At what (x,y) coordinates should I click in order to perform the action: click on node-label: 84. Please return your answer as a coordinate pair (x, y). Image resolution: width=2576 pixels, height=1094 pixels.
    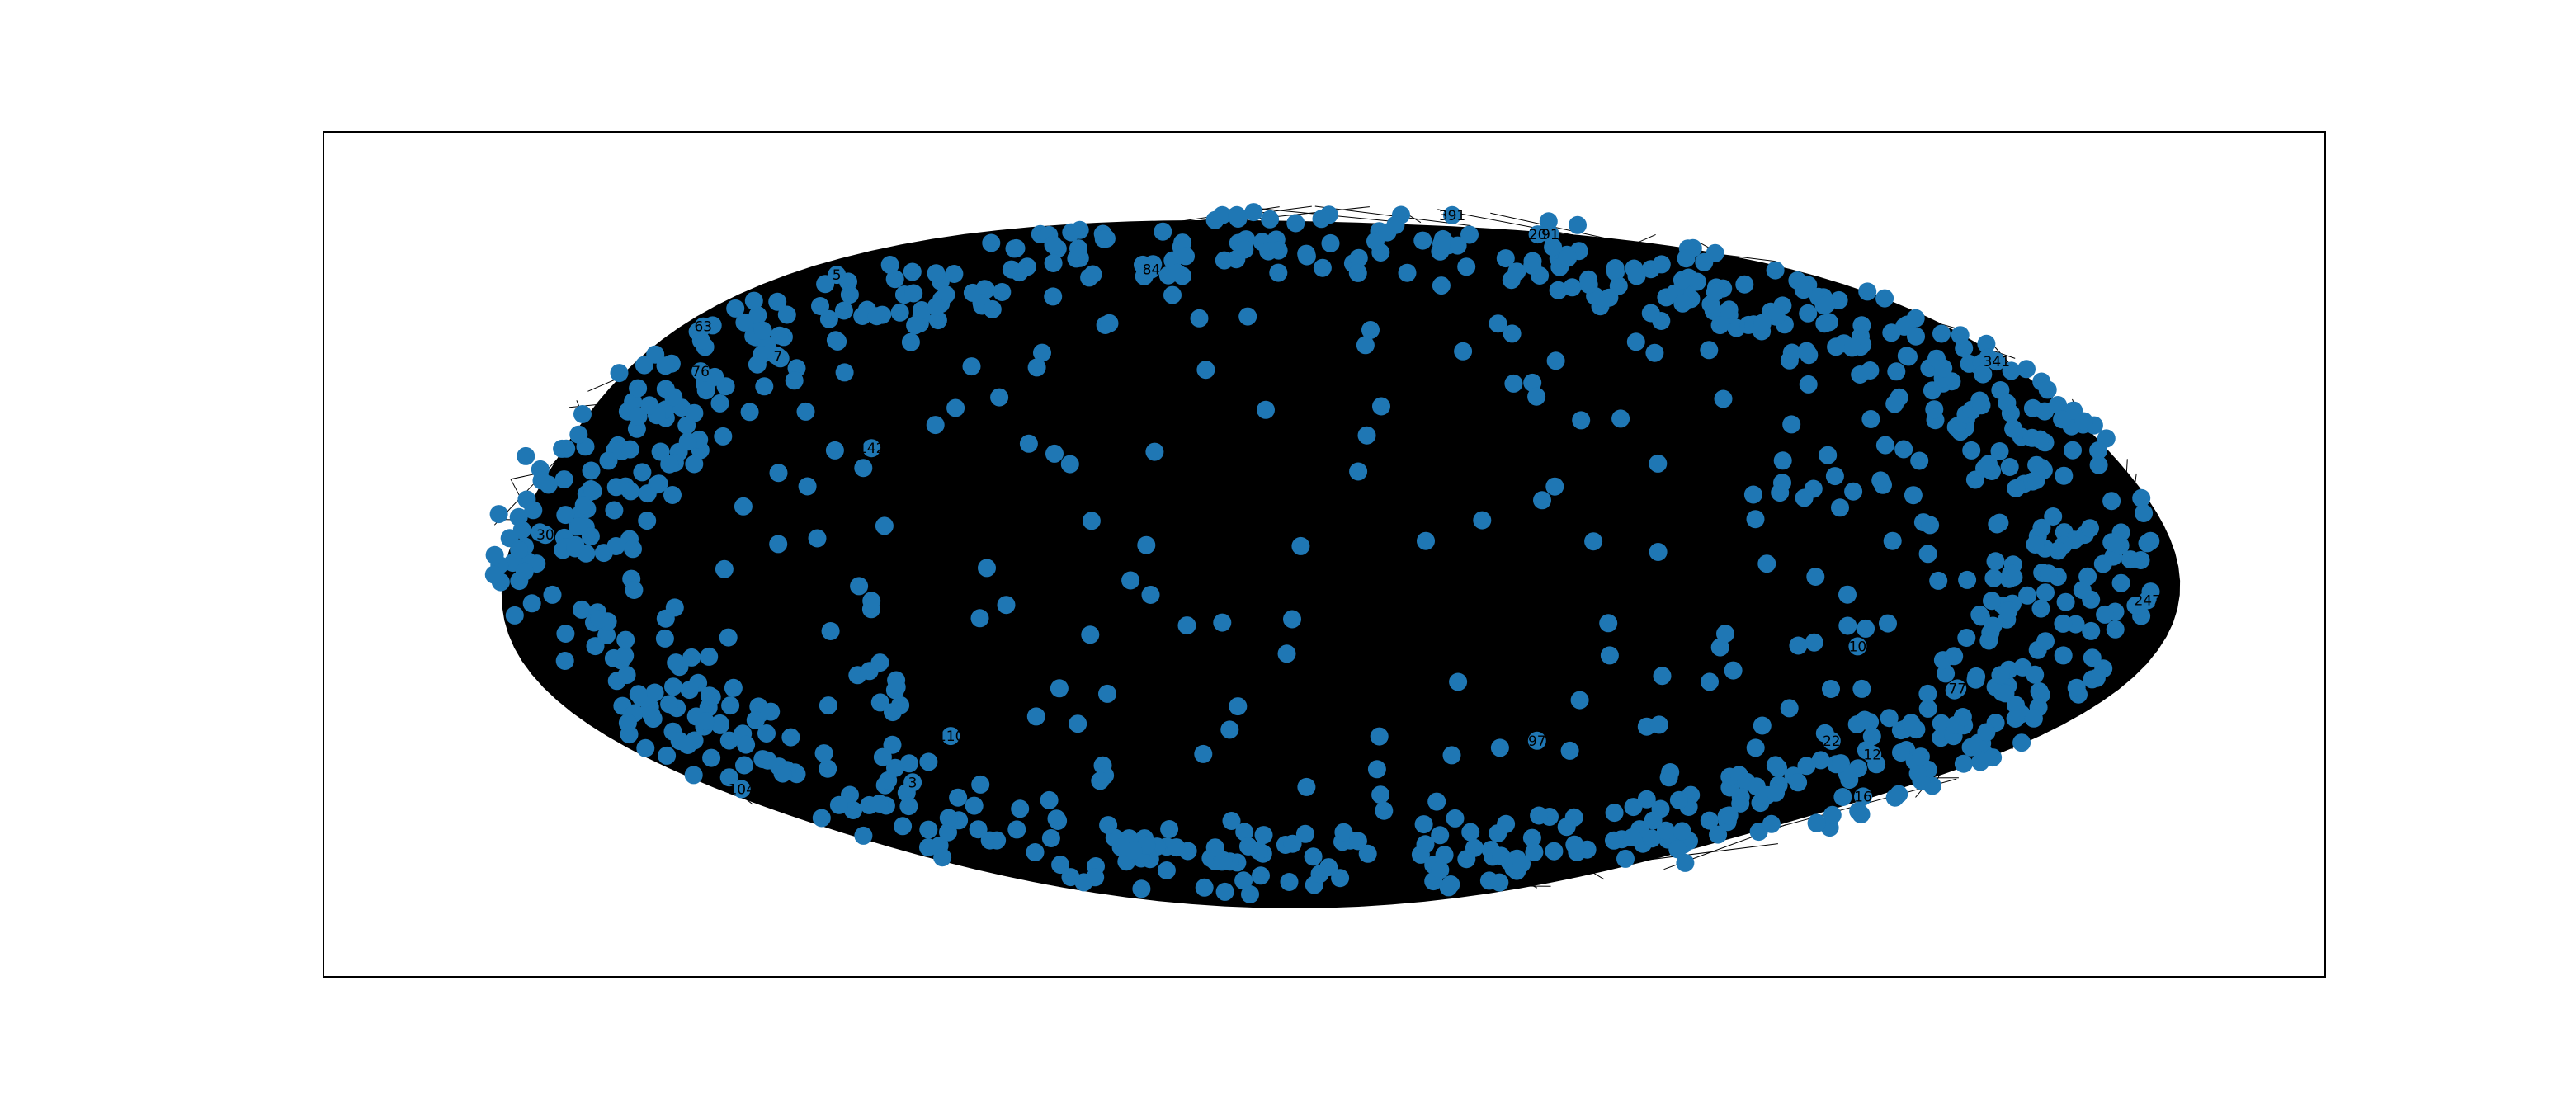
    Looking at the image, I should click on (1152, 270).